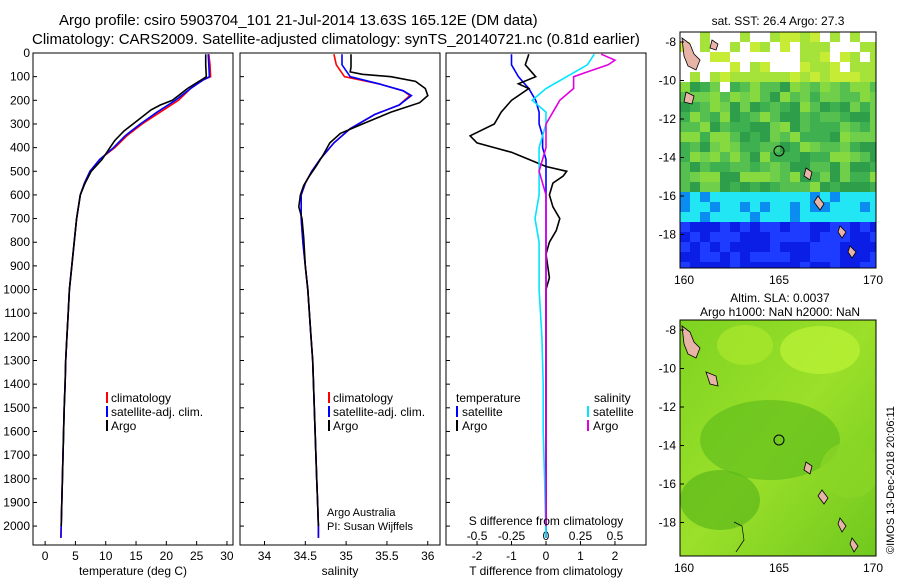 This screenshot has height=580, width=900. I want to click on series-line, so click(562, 295).